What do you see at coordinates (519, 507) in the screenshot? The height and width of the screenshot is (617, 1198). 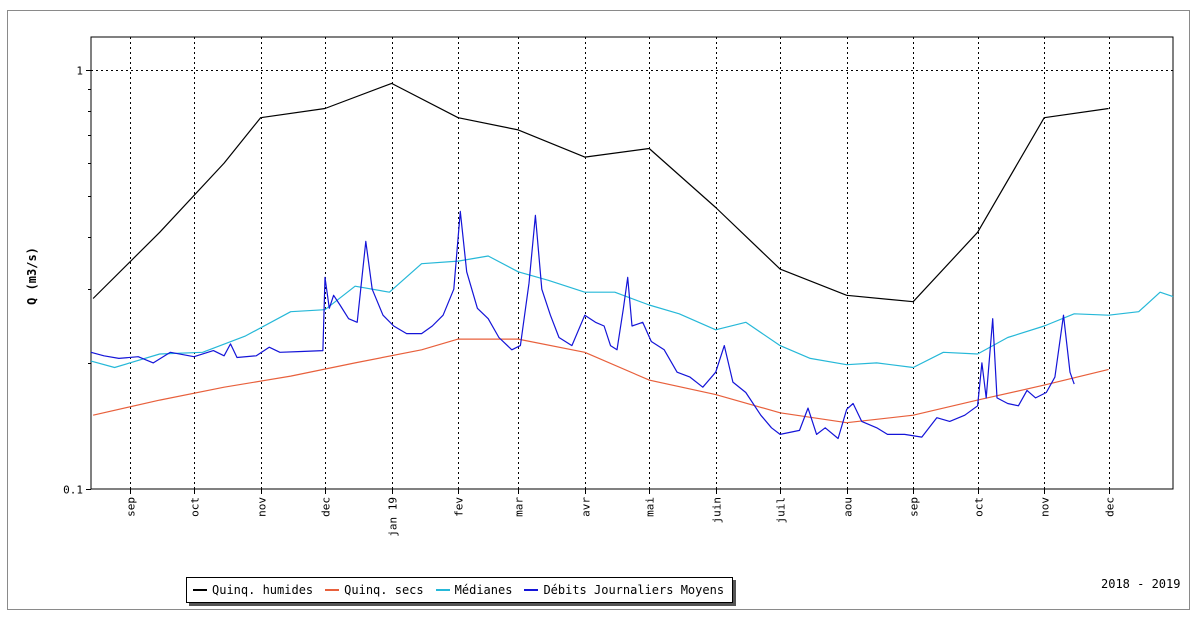 I see `x-tick-label: mar` at bounding box center [519, 507].